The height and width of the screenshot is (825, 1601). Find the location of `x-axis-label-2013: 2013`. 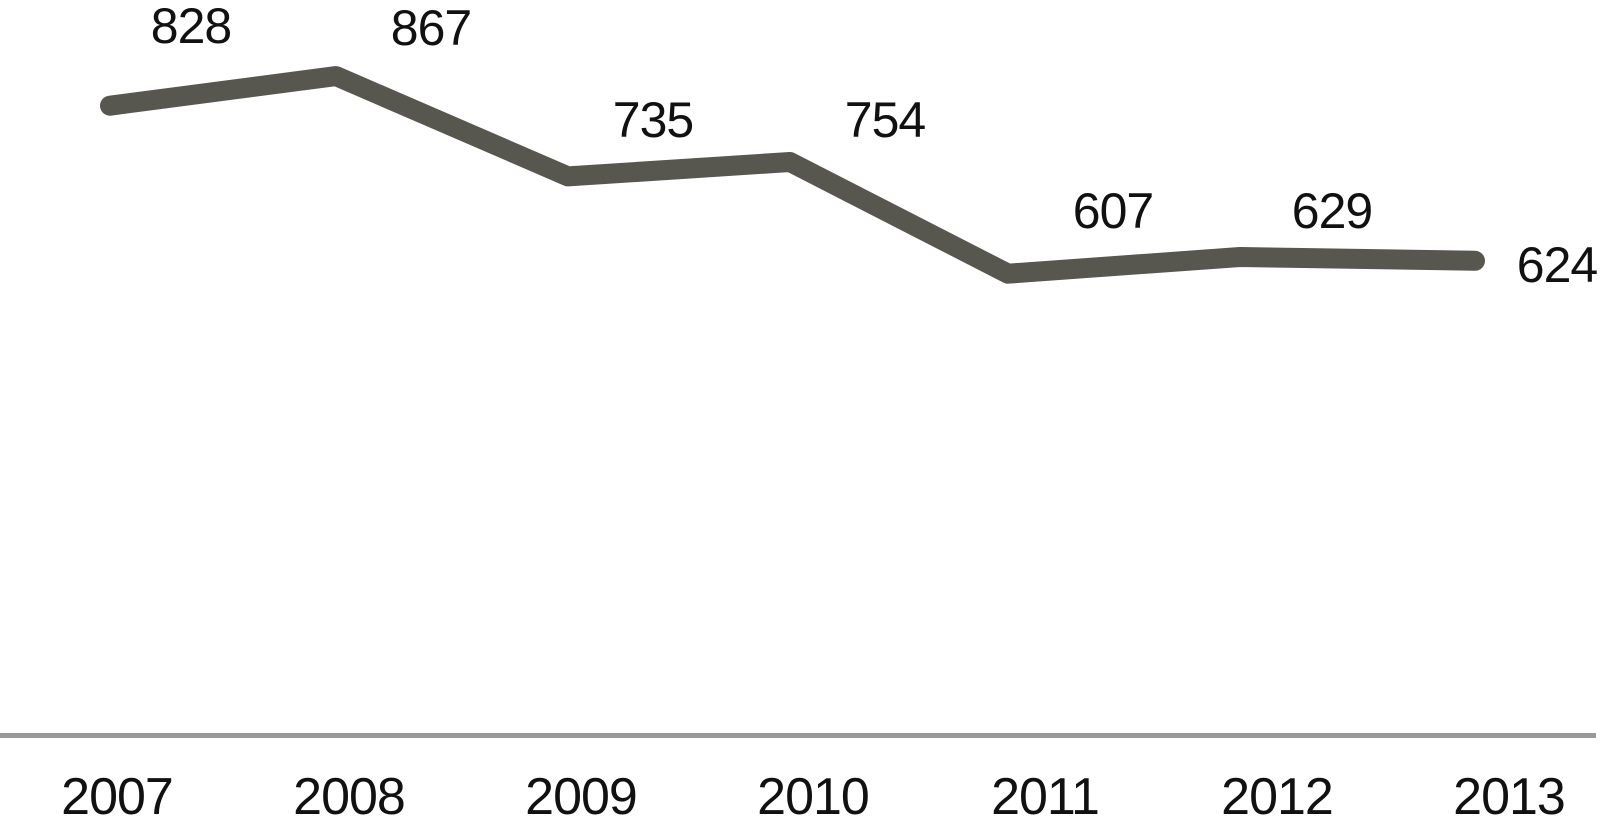

x-axis-label-2013: 2013 is located at coordinates (1509, 796).